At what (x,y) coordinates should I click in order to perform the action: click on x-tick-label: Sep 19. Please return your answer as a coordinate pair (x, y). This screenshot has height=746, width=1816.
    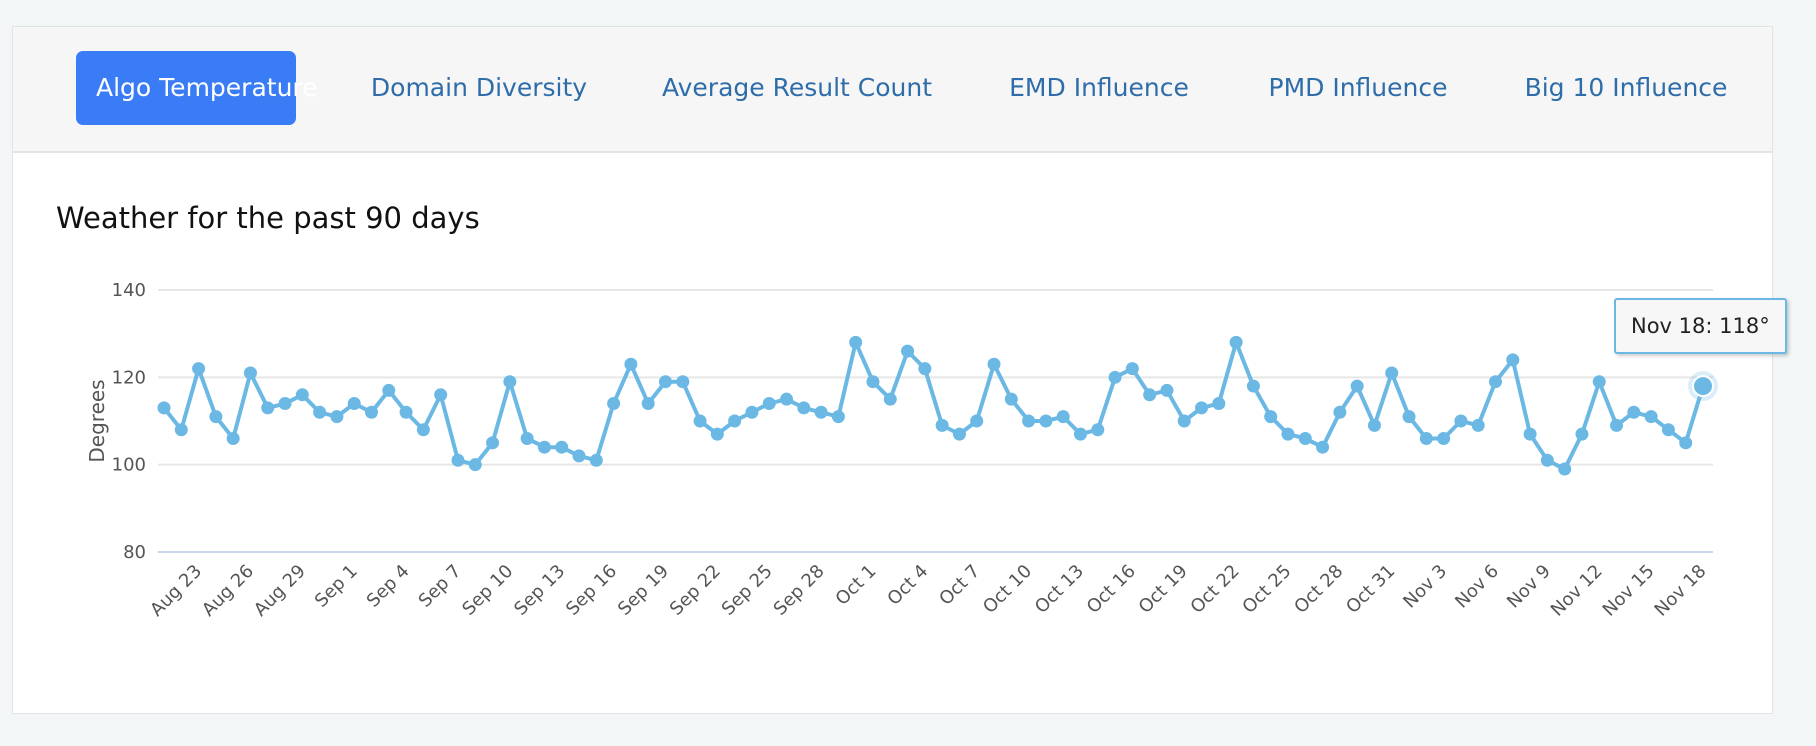
    Looking at the image, I should click on (643, 590).